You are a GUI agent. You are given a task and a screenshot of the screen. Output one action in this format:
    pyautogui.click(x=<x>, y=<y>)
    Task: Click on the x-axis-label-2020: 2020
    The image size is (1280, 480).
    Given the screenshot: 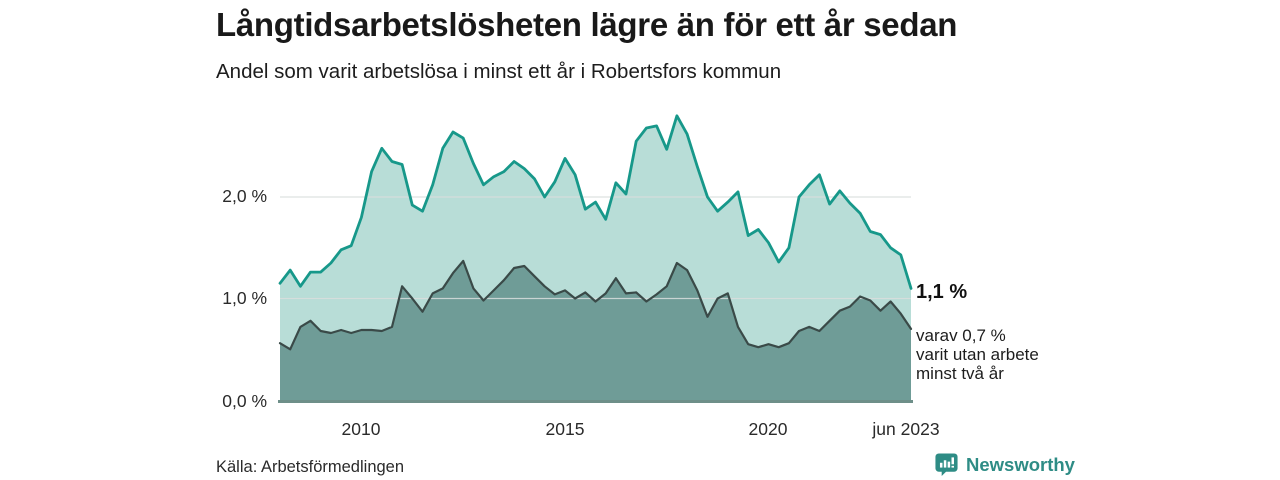 What is the action you would take?
    pyautogui.click(x=768, y=429)
    